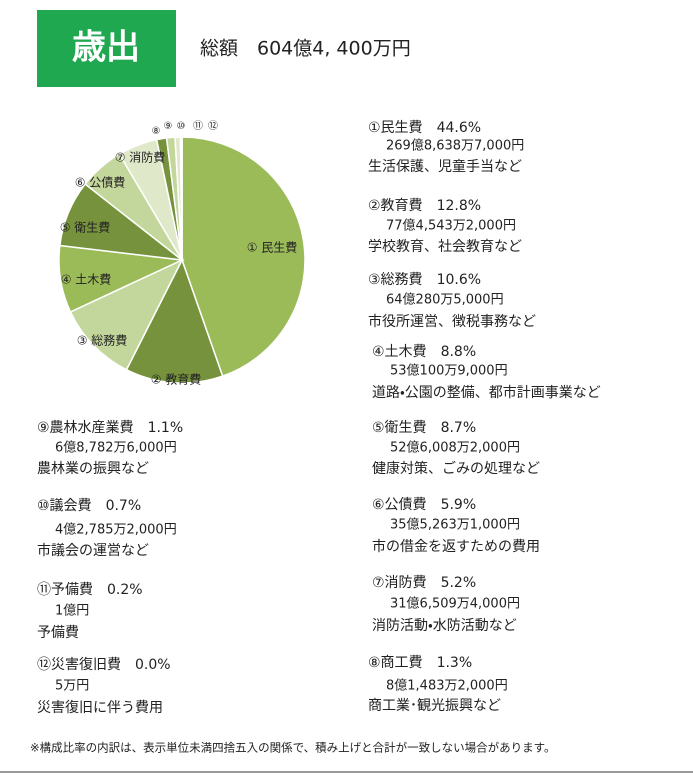  Describe the element at coordinates (486, 393) in the screenshot. I see `item-note: 道路・公園の整備、都市計画事業など` at that location.